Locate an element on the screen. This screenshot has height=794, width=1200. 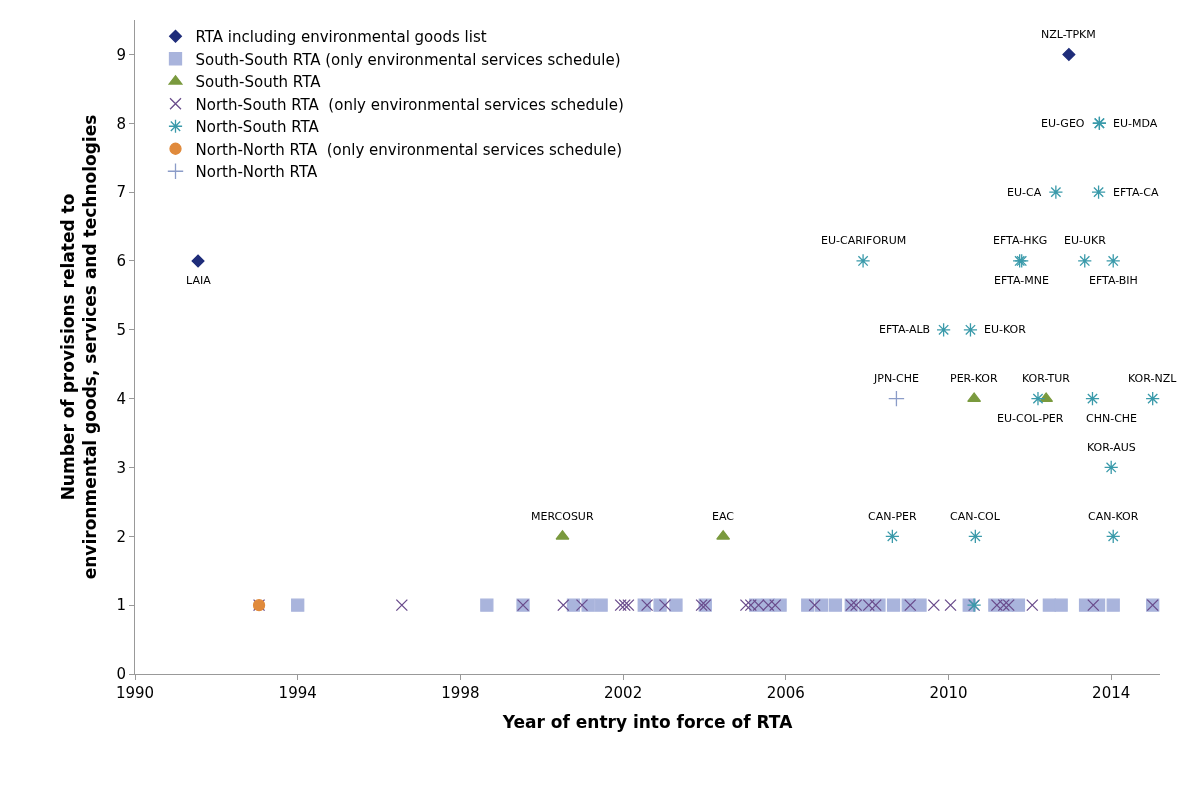
y-axis-title: Number of provisions related to environmental goods, services and technologies is located at coordinates (78, 347).